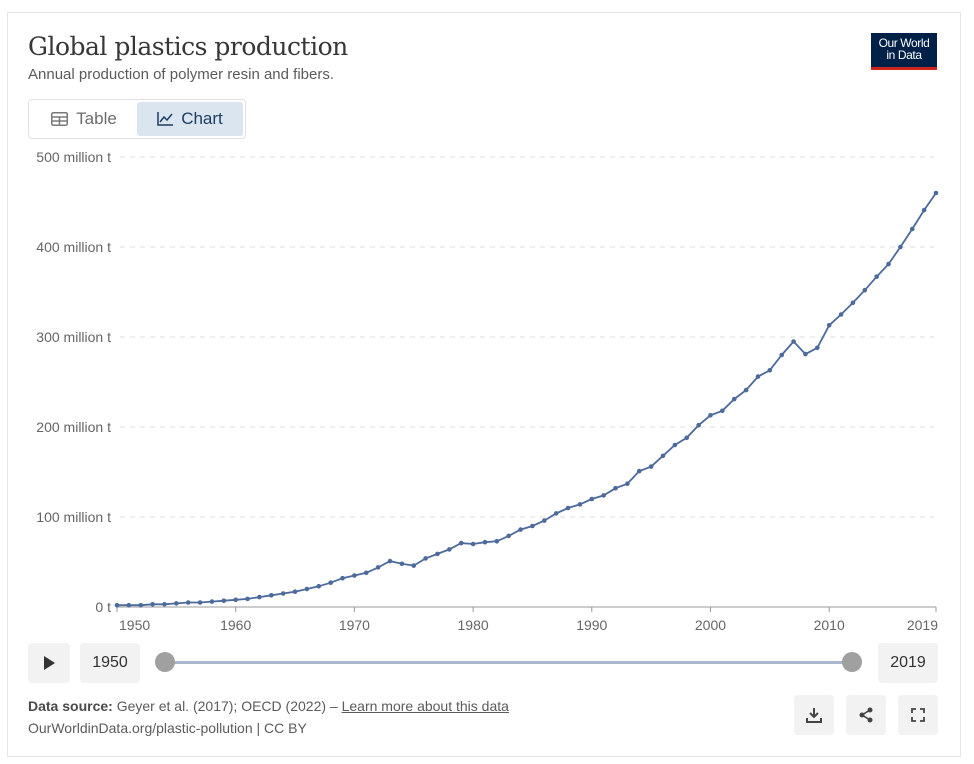 This screenshot has height=764, width=974. What do you see at coordinates (591, 625) in the screenshot?
I see `x-tick-label: 1990` at bounding box center [591, 625].